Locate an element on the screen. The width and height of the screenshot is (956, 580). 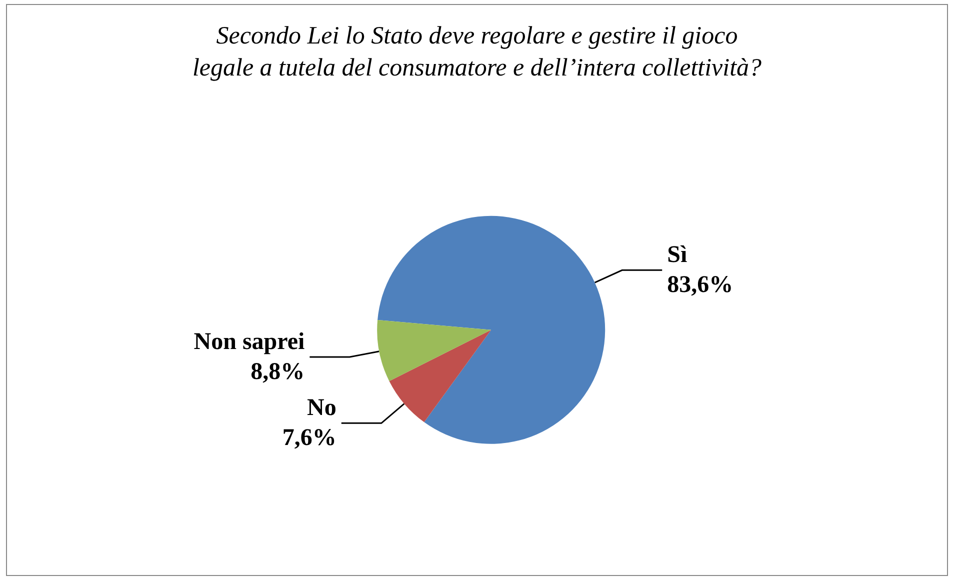
data-label: 83,6% is located at coordinates (700, 285).